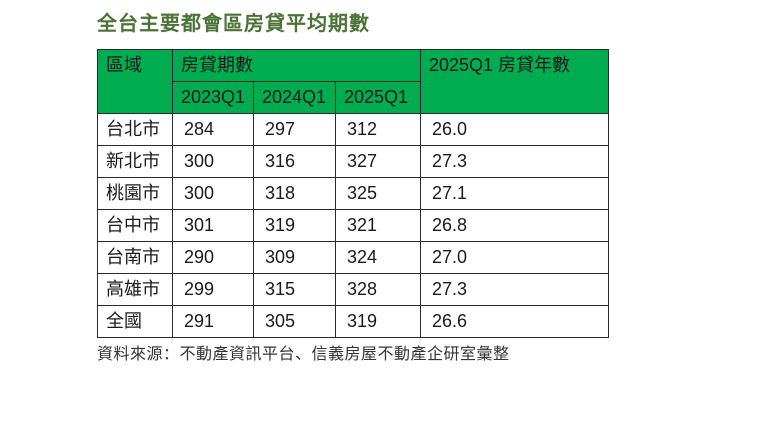  I want to click on page-title: 全台主要都會區房貸平均期數, so click(233, 24).